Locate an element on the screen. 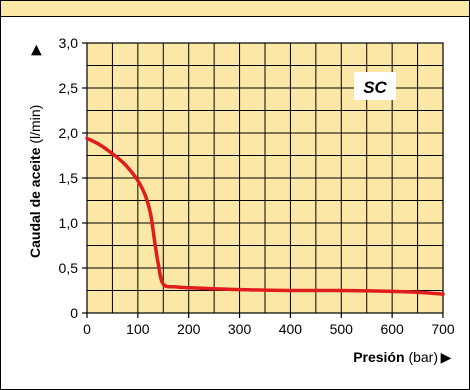 The image size is (470, 390). x-tick-label: 700 is located at coordinates (443, 329).